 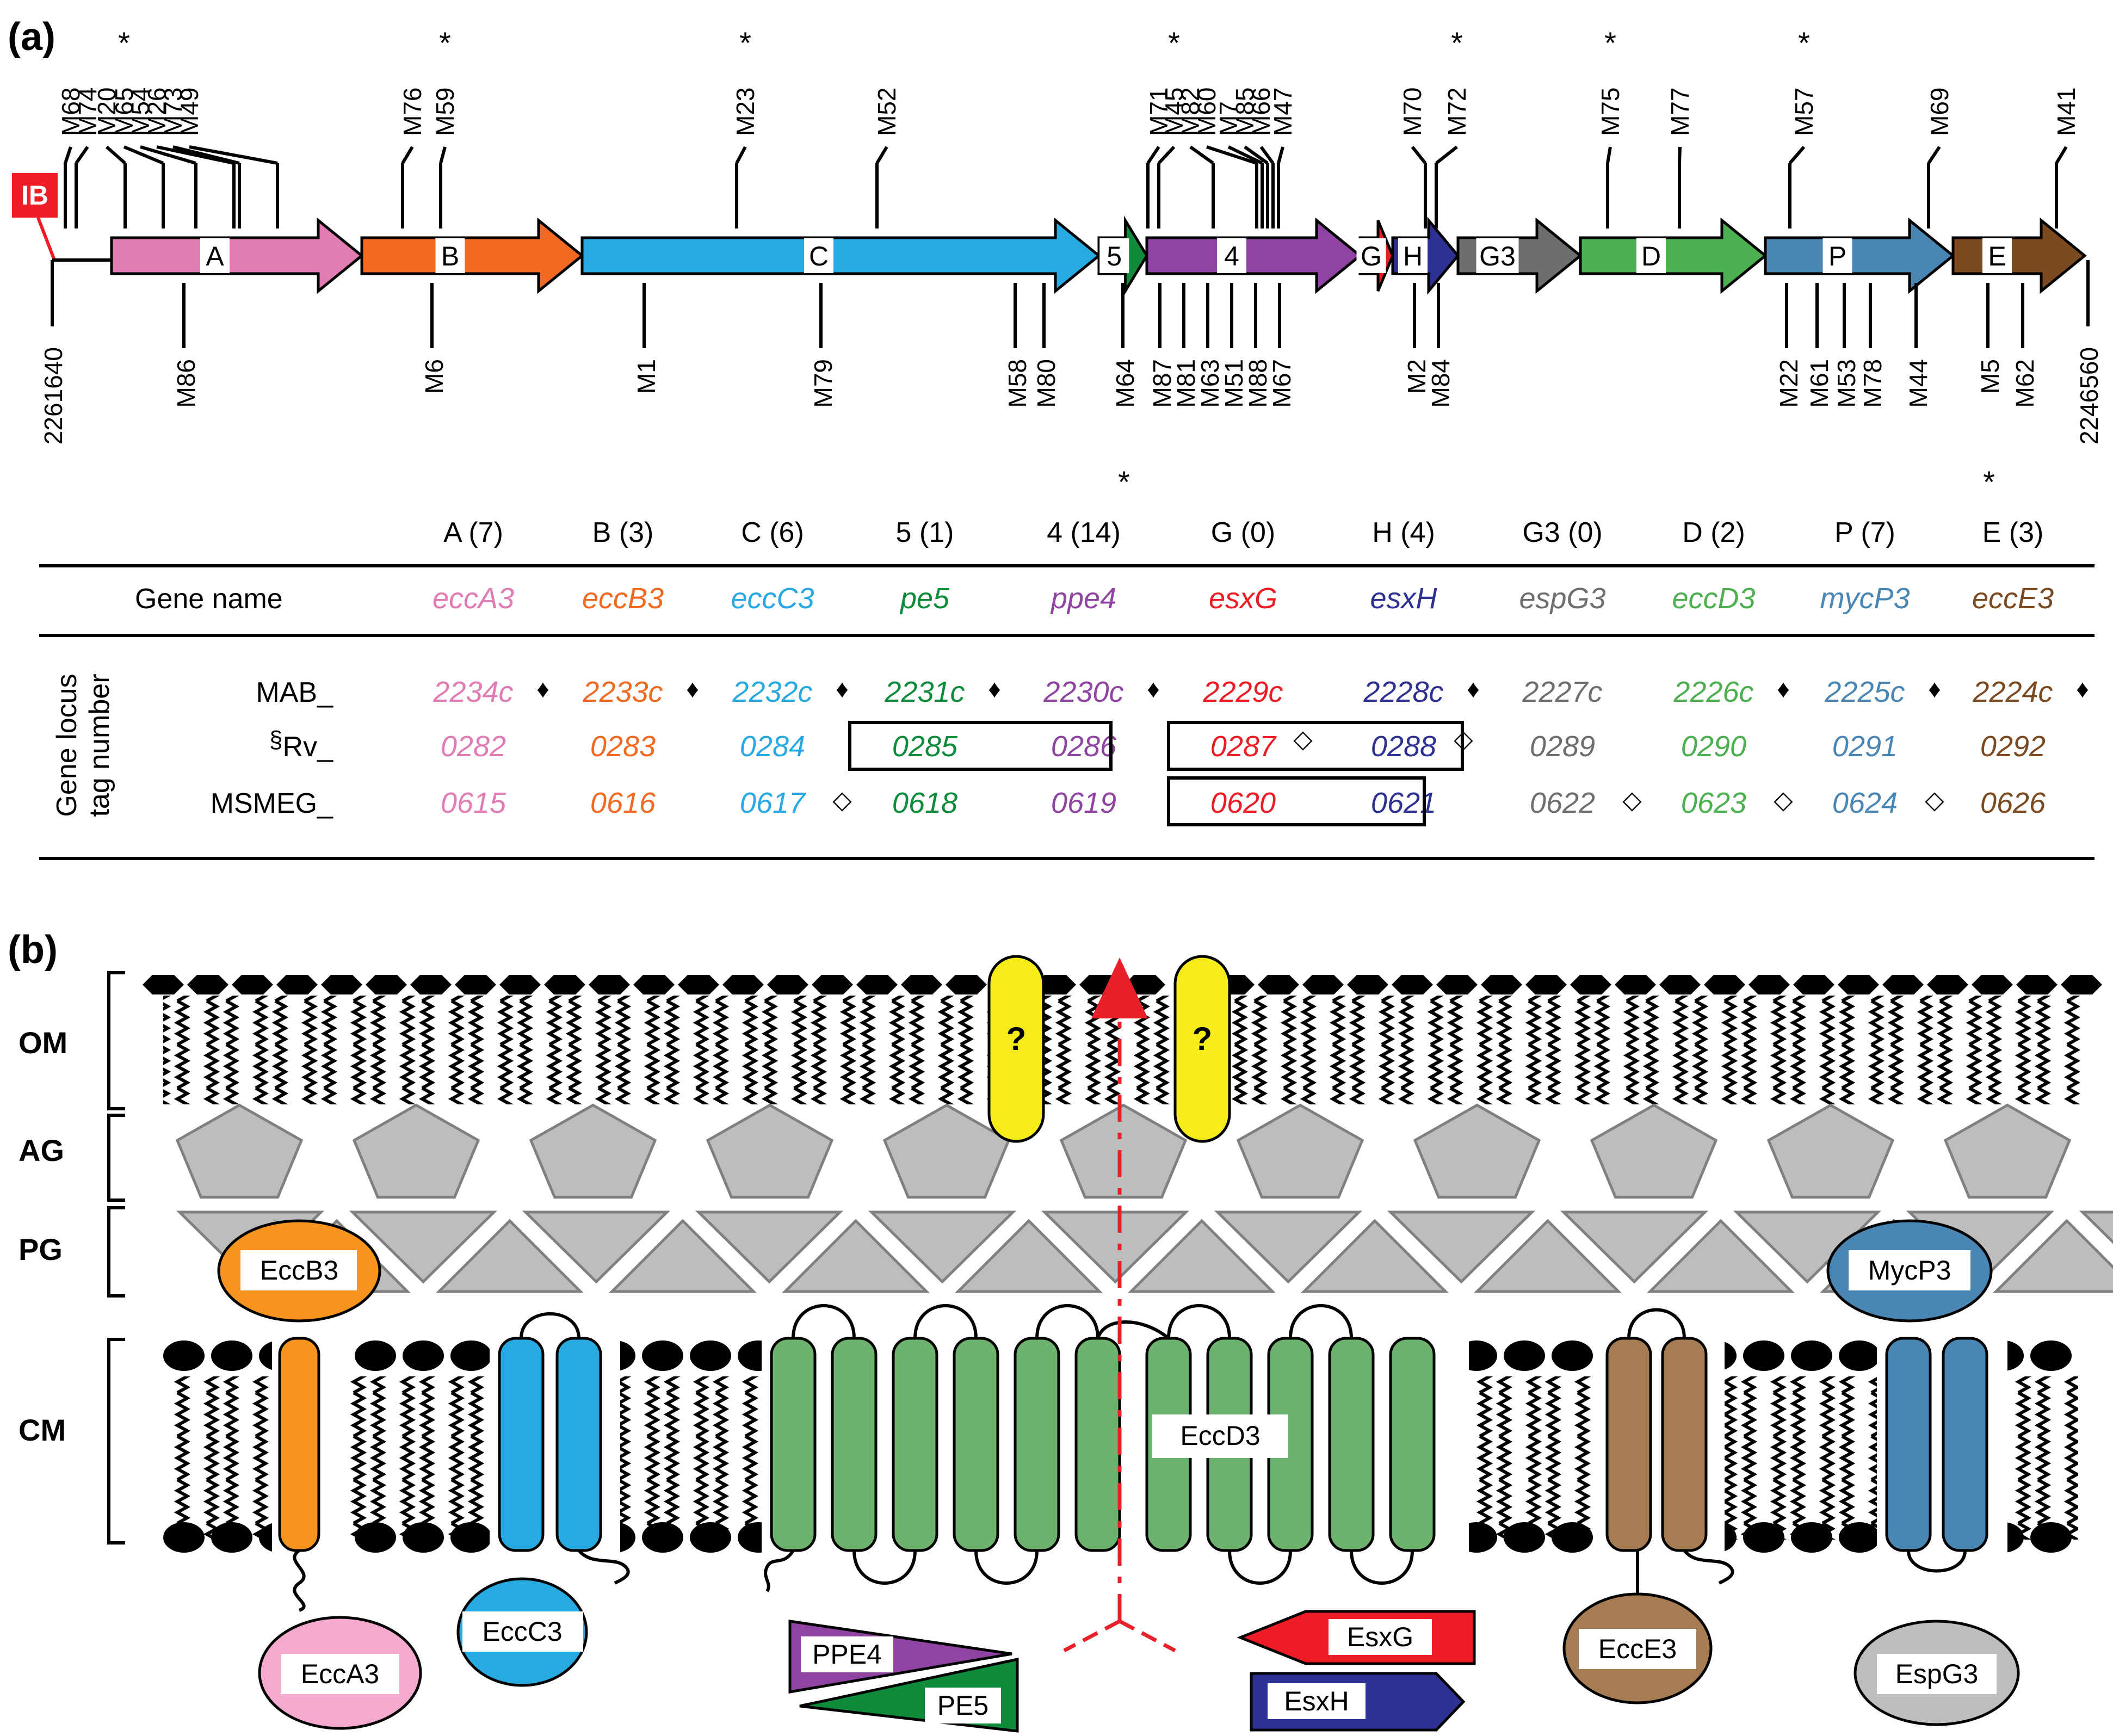 What do you see at coordinates (1202, 1049) in the screenshot?
I see `unknown-channel-right` at bounding box center [1202, 1049].